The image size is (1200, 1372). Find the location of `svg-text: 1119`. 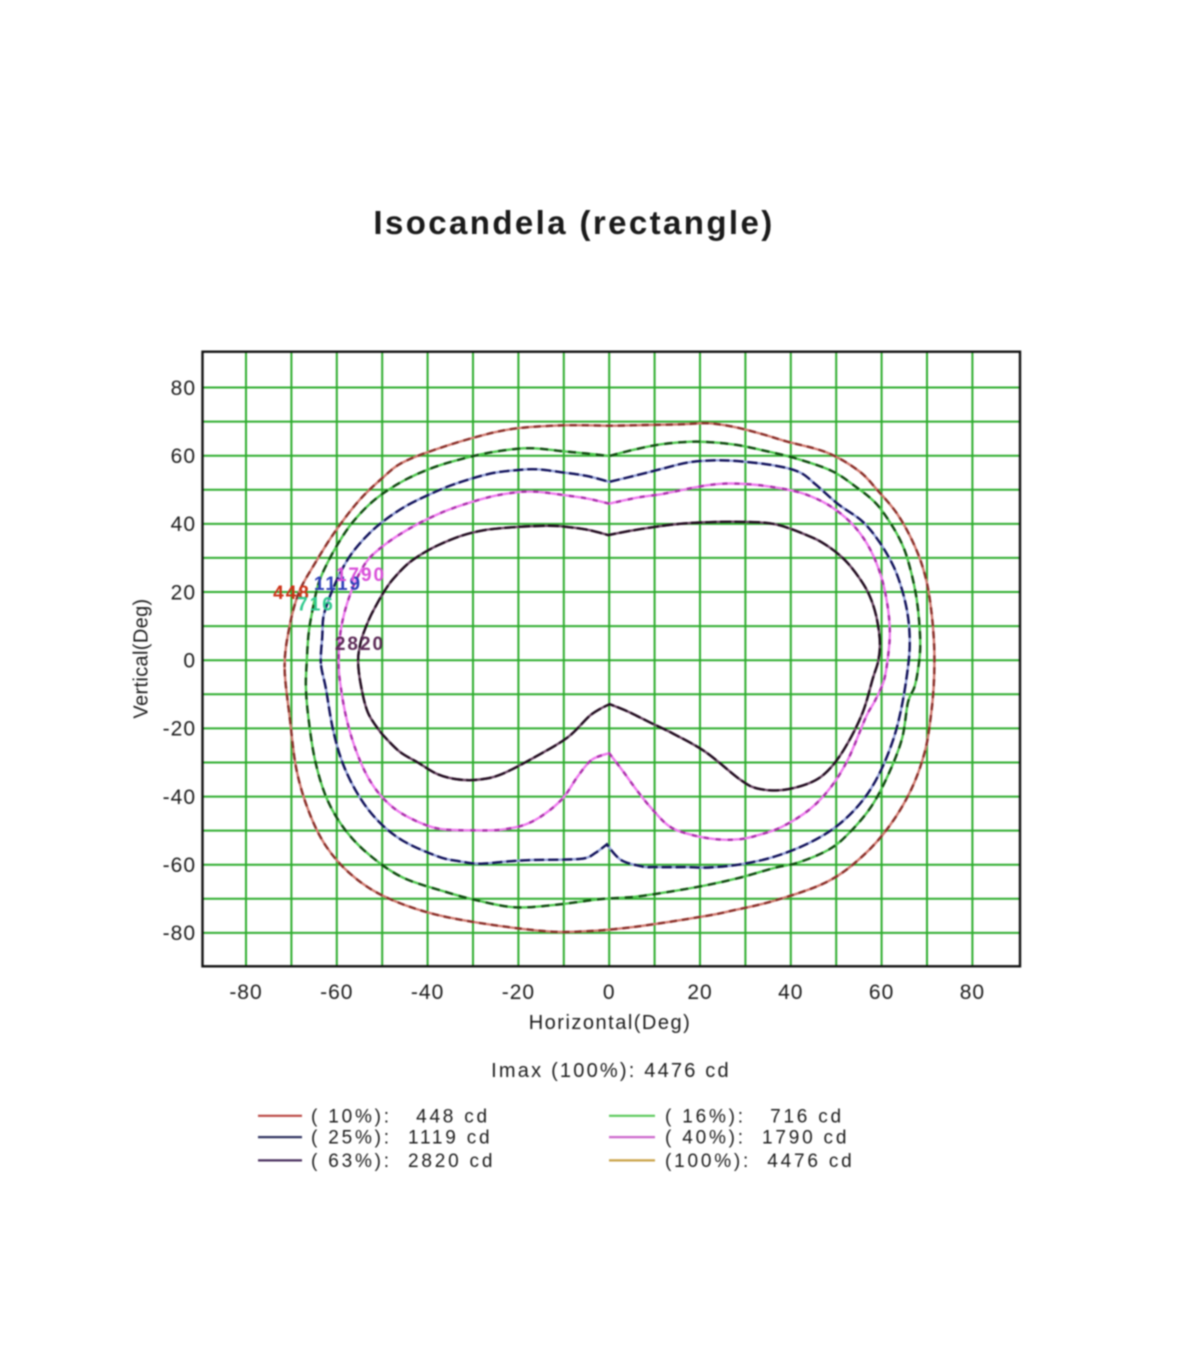

svg-text: 1119 is located at coordinates (338, 584).